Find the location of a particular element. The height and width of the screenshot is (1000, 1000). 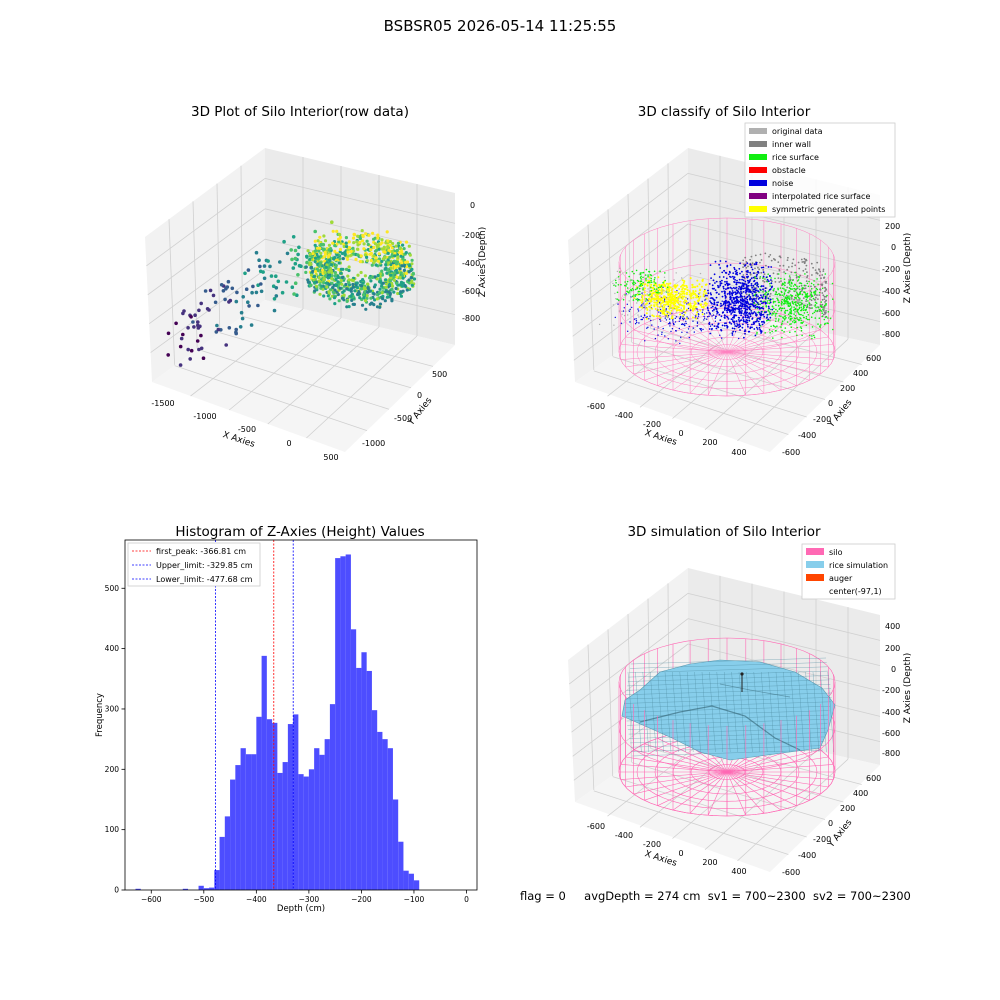

sim-z-tick: -200 is located at coordinates (891, 690).